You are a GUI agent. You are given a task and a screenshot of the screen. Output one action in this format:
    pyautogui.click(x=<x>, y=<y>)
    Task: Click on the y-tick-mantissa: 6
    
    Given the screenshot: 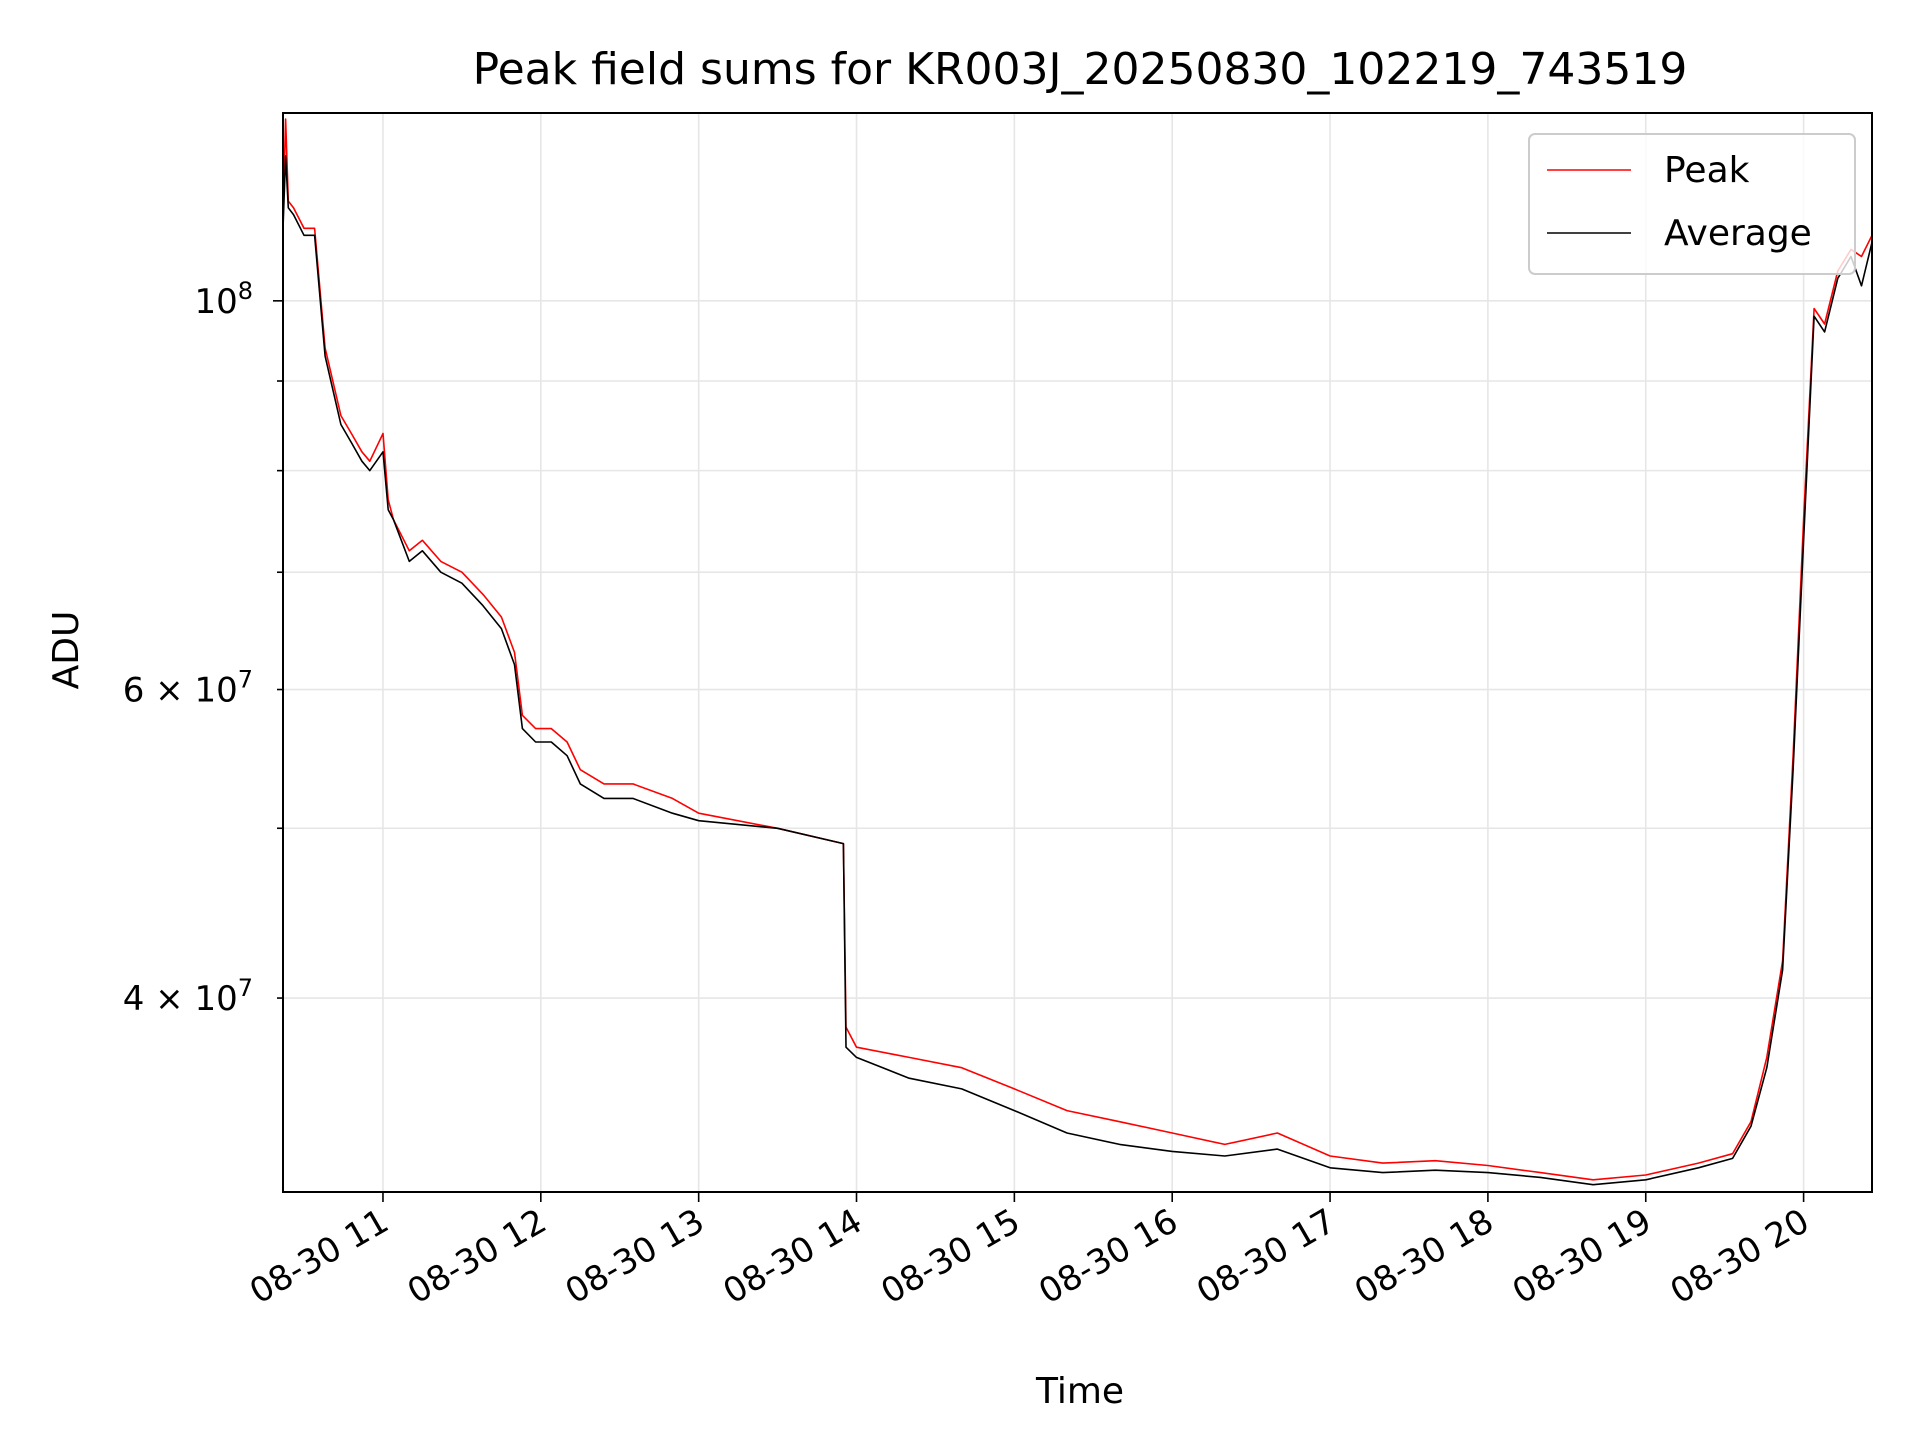 What is the action you would take?
    pyautogui.click(x=134, y=691)
    